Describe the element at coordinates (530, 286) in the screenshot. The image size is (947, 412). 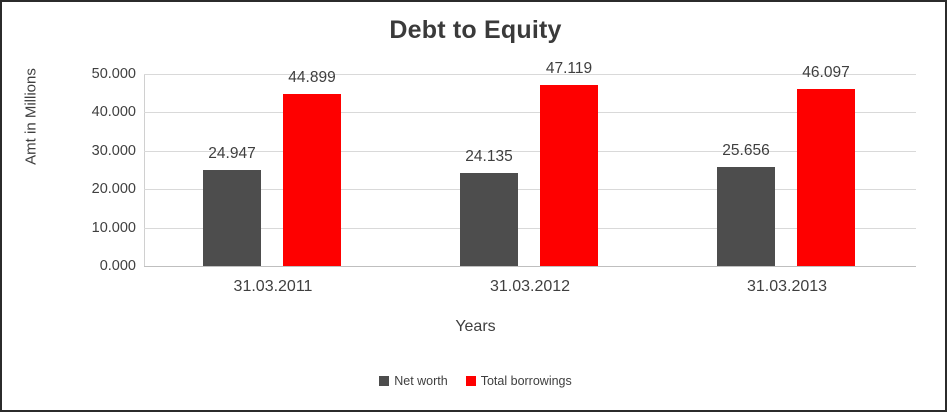
I see `x-tick-label: 31.03.2012` at that location.